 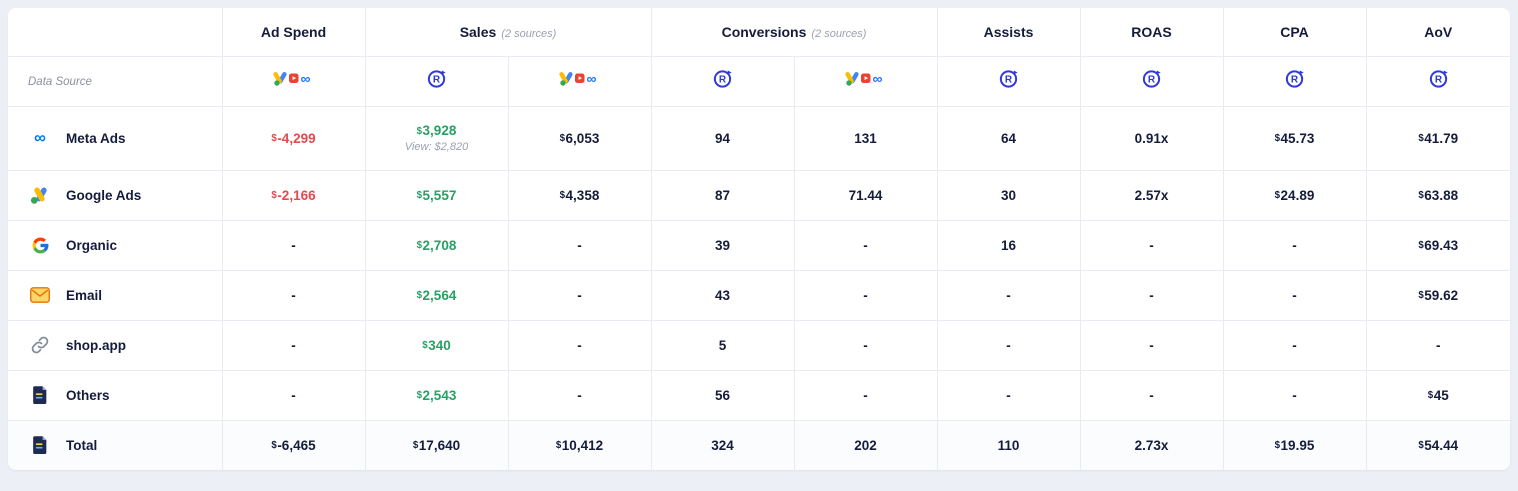 What do you see at coordinates (865, 138) in the screenshot?
I see `metric-cell: 131` at bounding box center [865, 138].